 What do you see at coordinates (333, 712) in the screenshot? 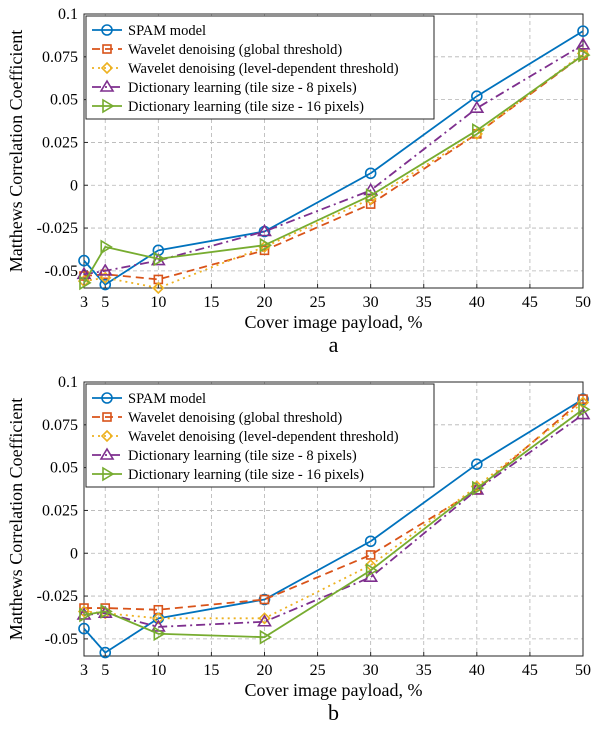
I see `panel-label: b` at bounding box center [333, 712].